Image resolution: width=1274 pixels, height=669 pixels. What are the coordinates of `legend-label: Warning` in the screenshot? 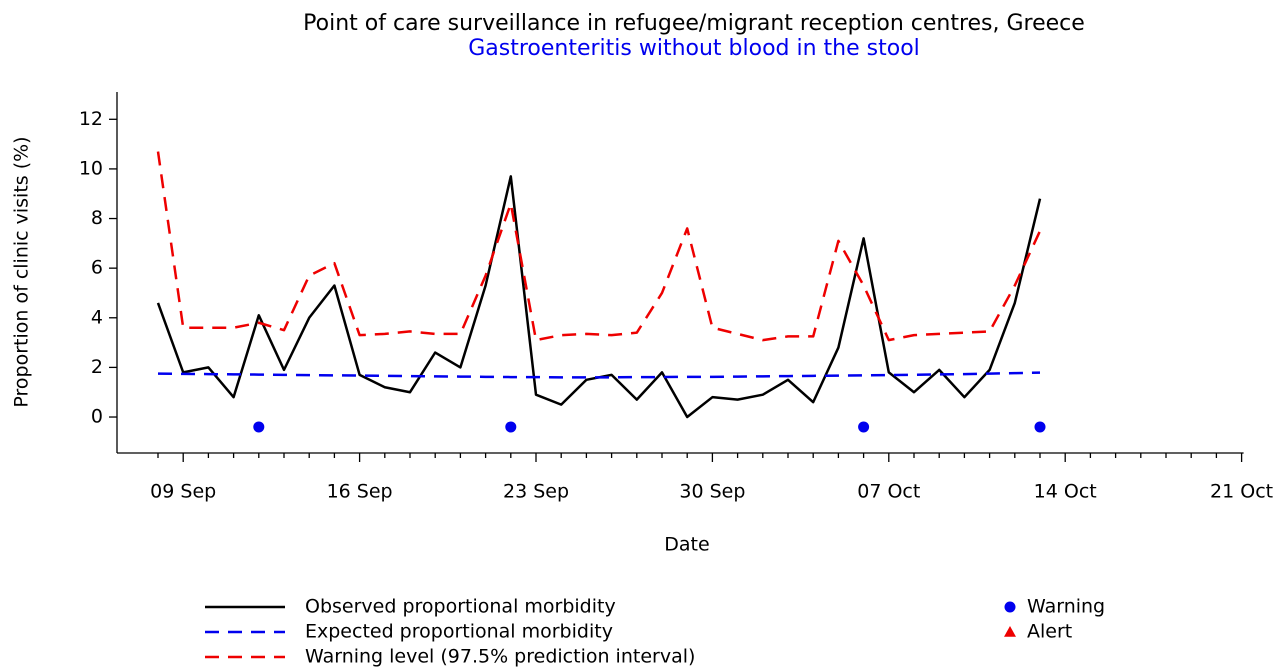 It's located at (1066, 607).